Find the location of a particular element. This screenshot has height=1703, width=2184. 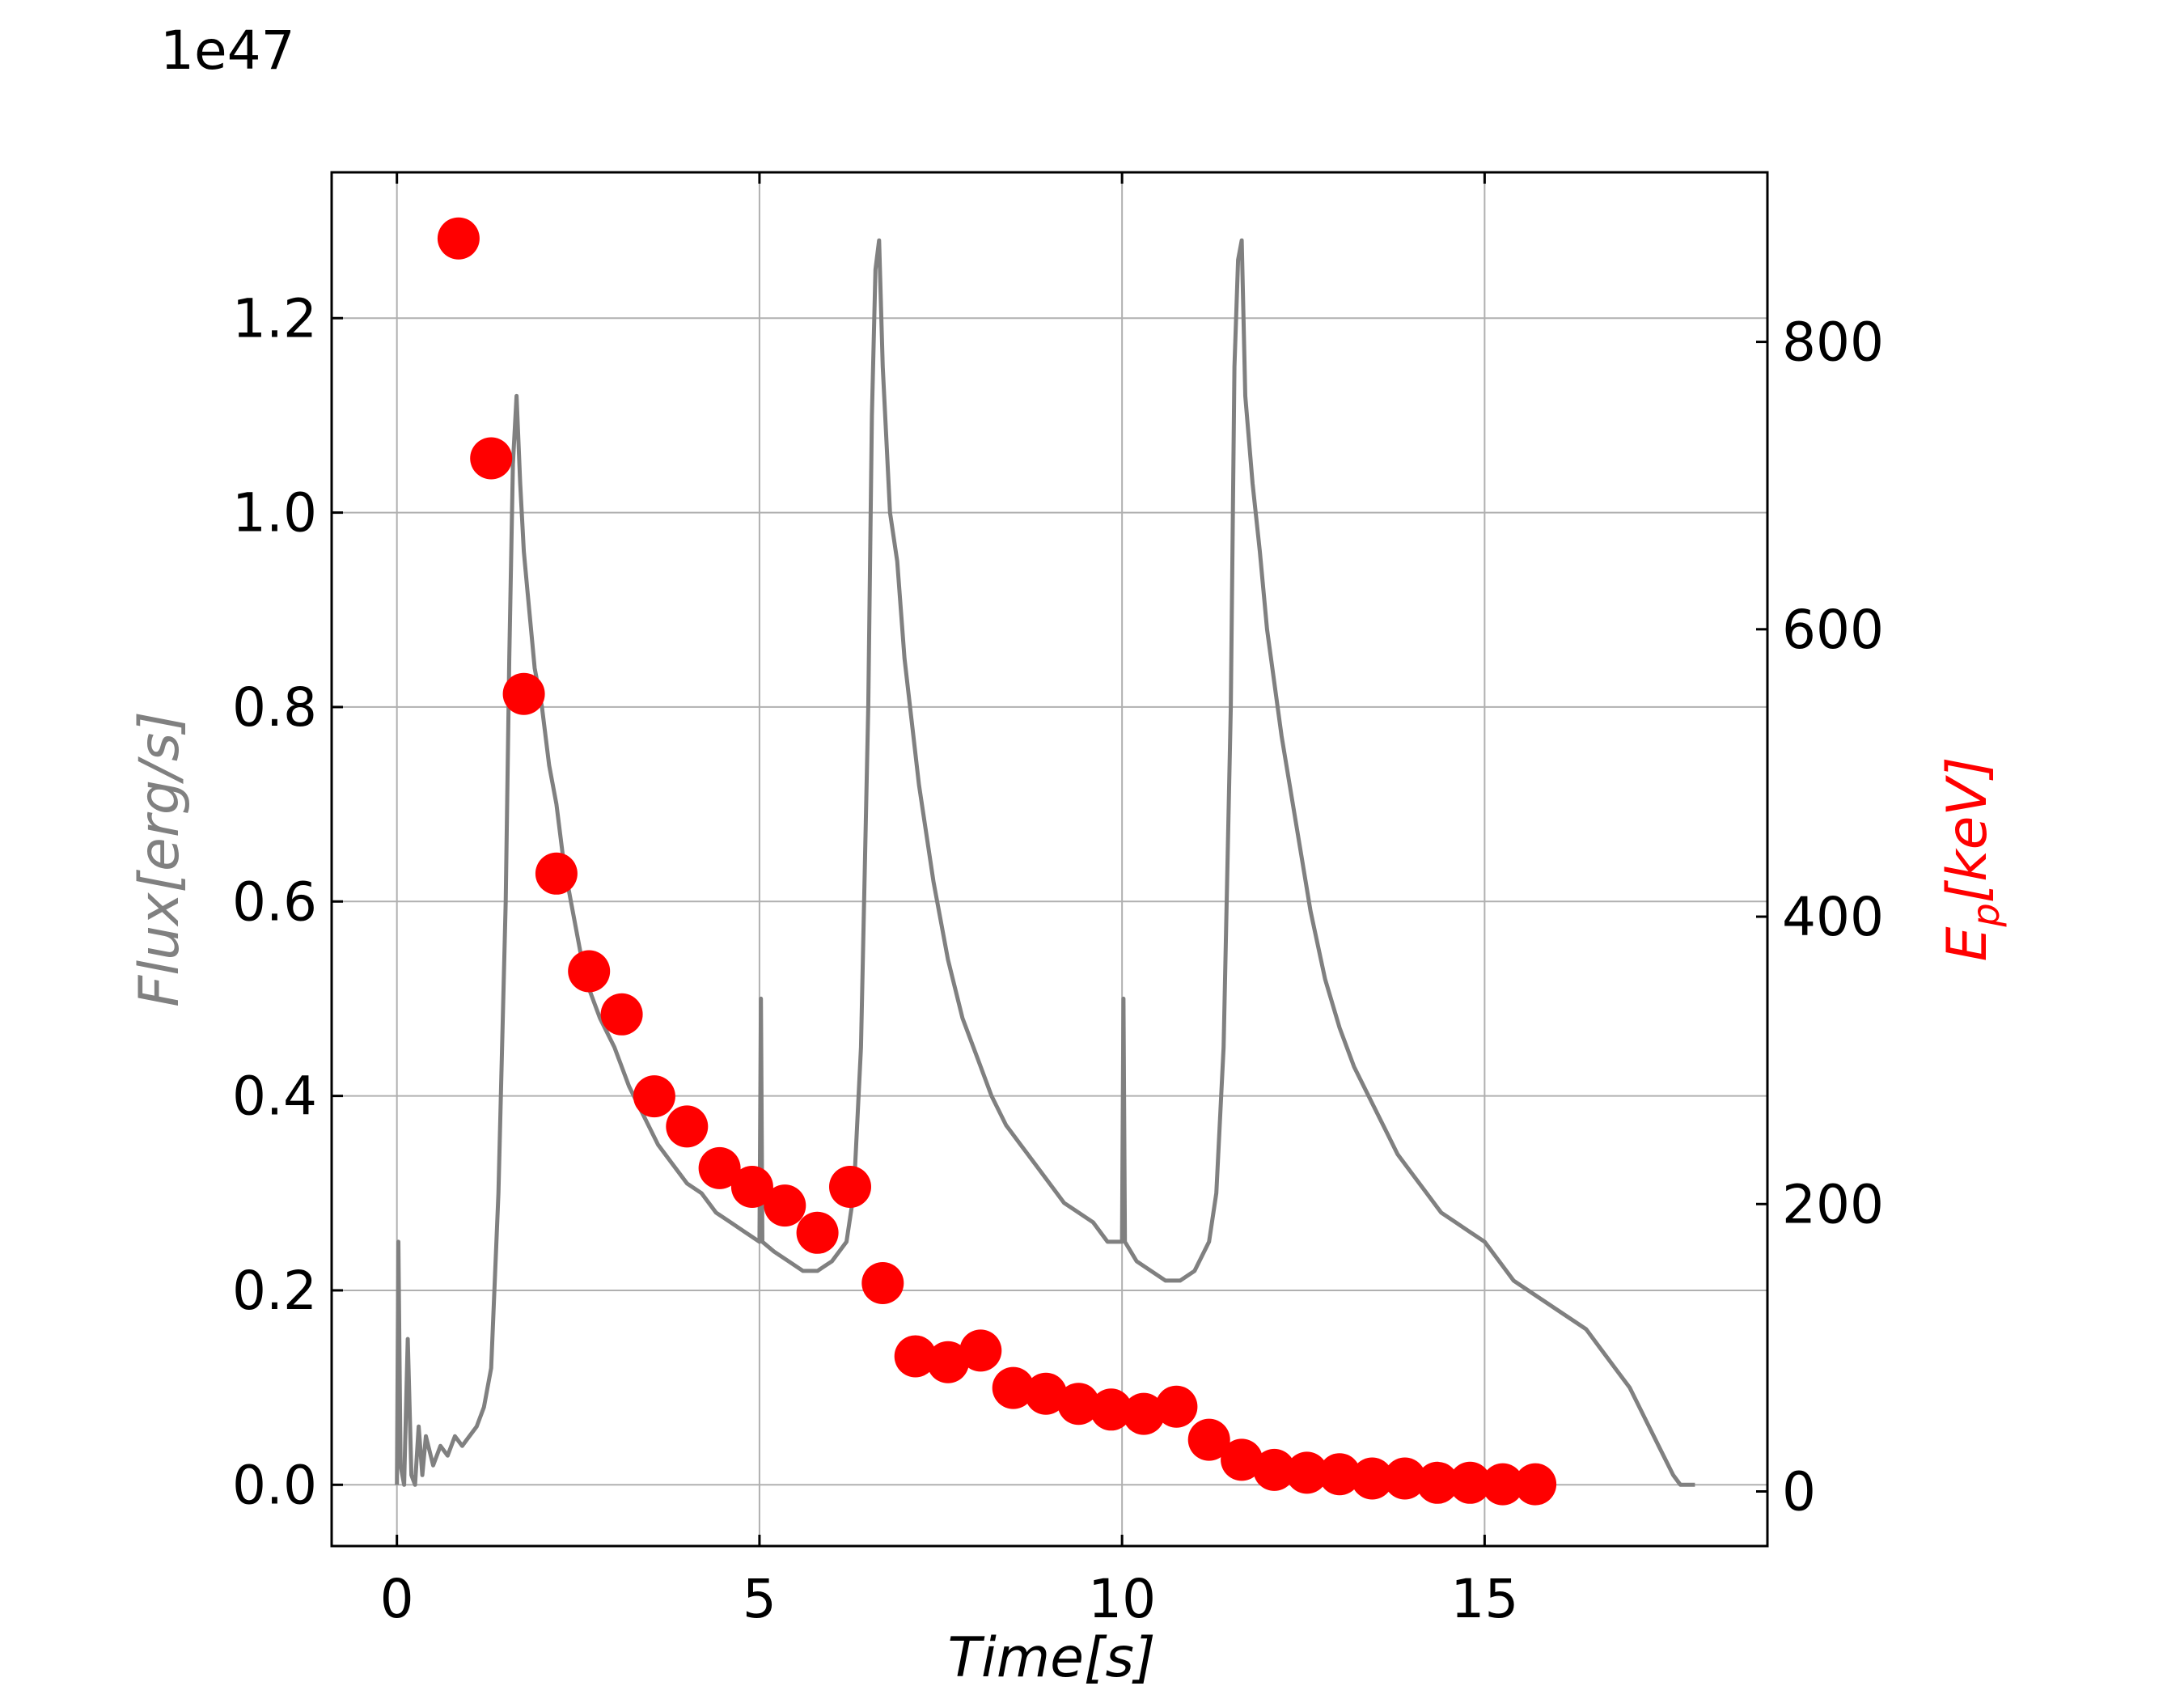

x-tick-label: 10 is located at coordinates (1122, 1599).